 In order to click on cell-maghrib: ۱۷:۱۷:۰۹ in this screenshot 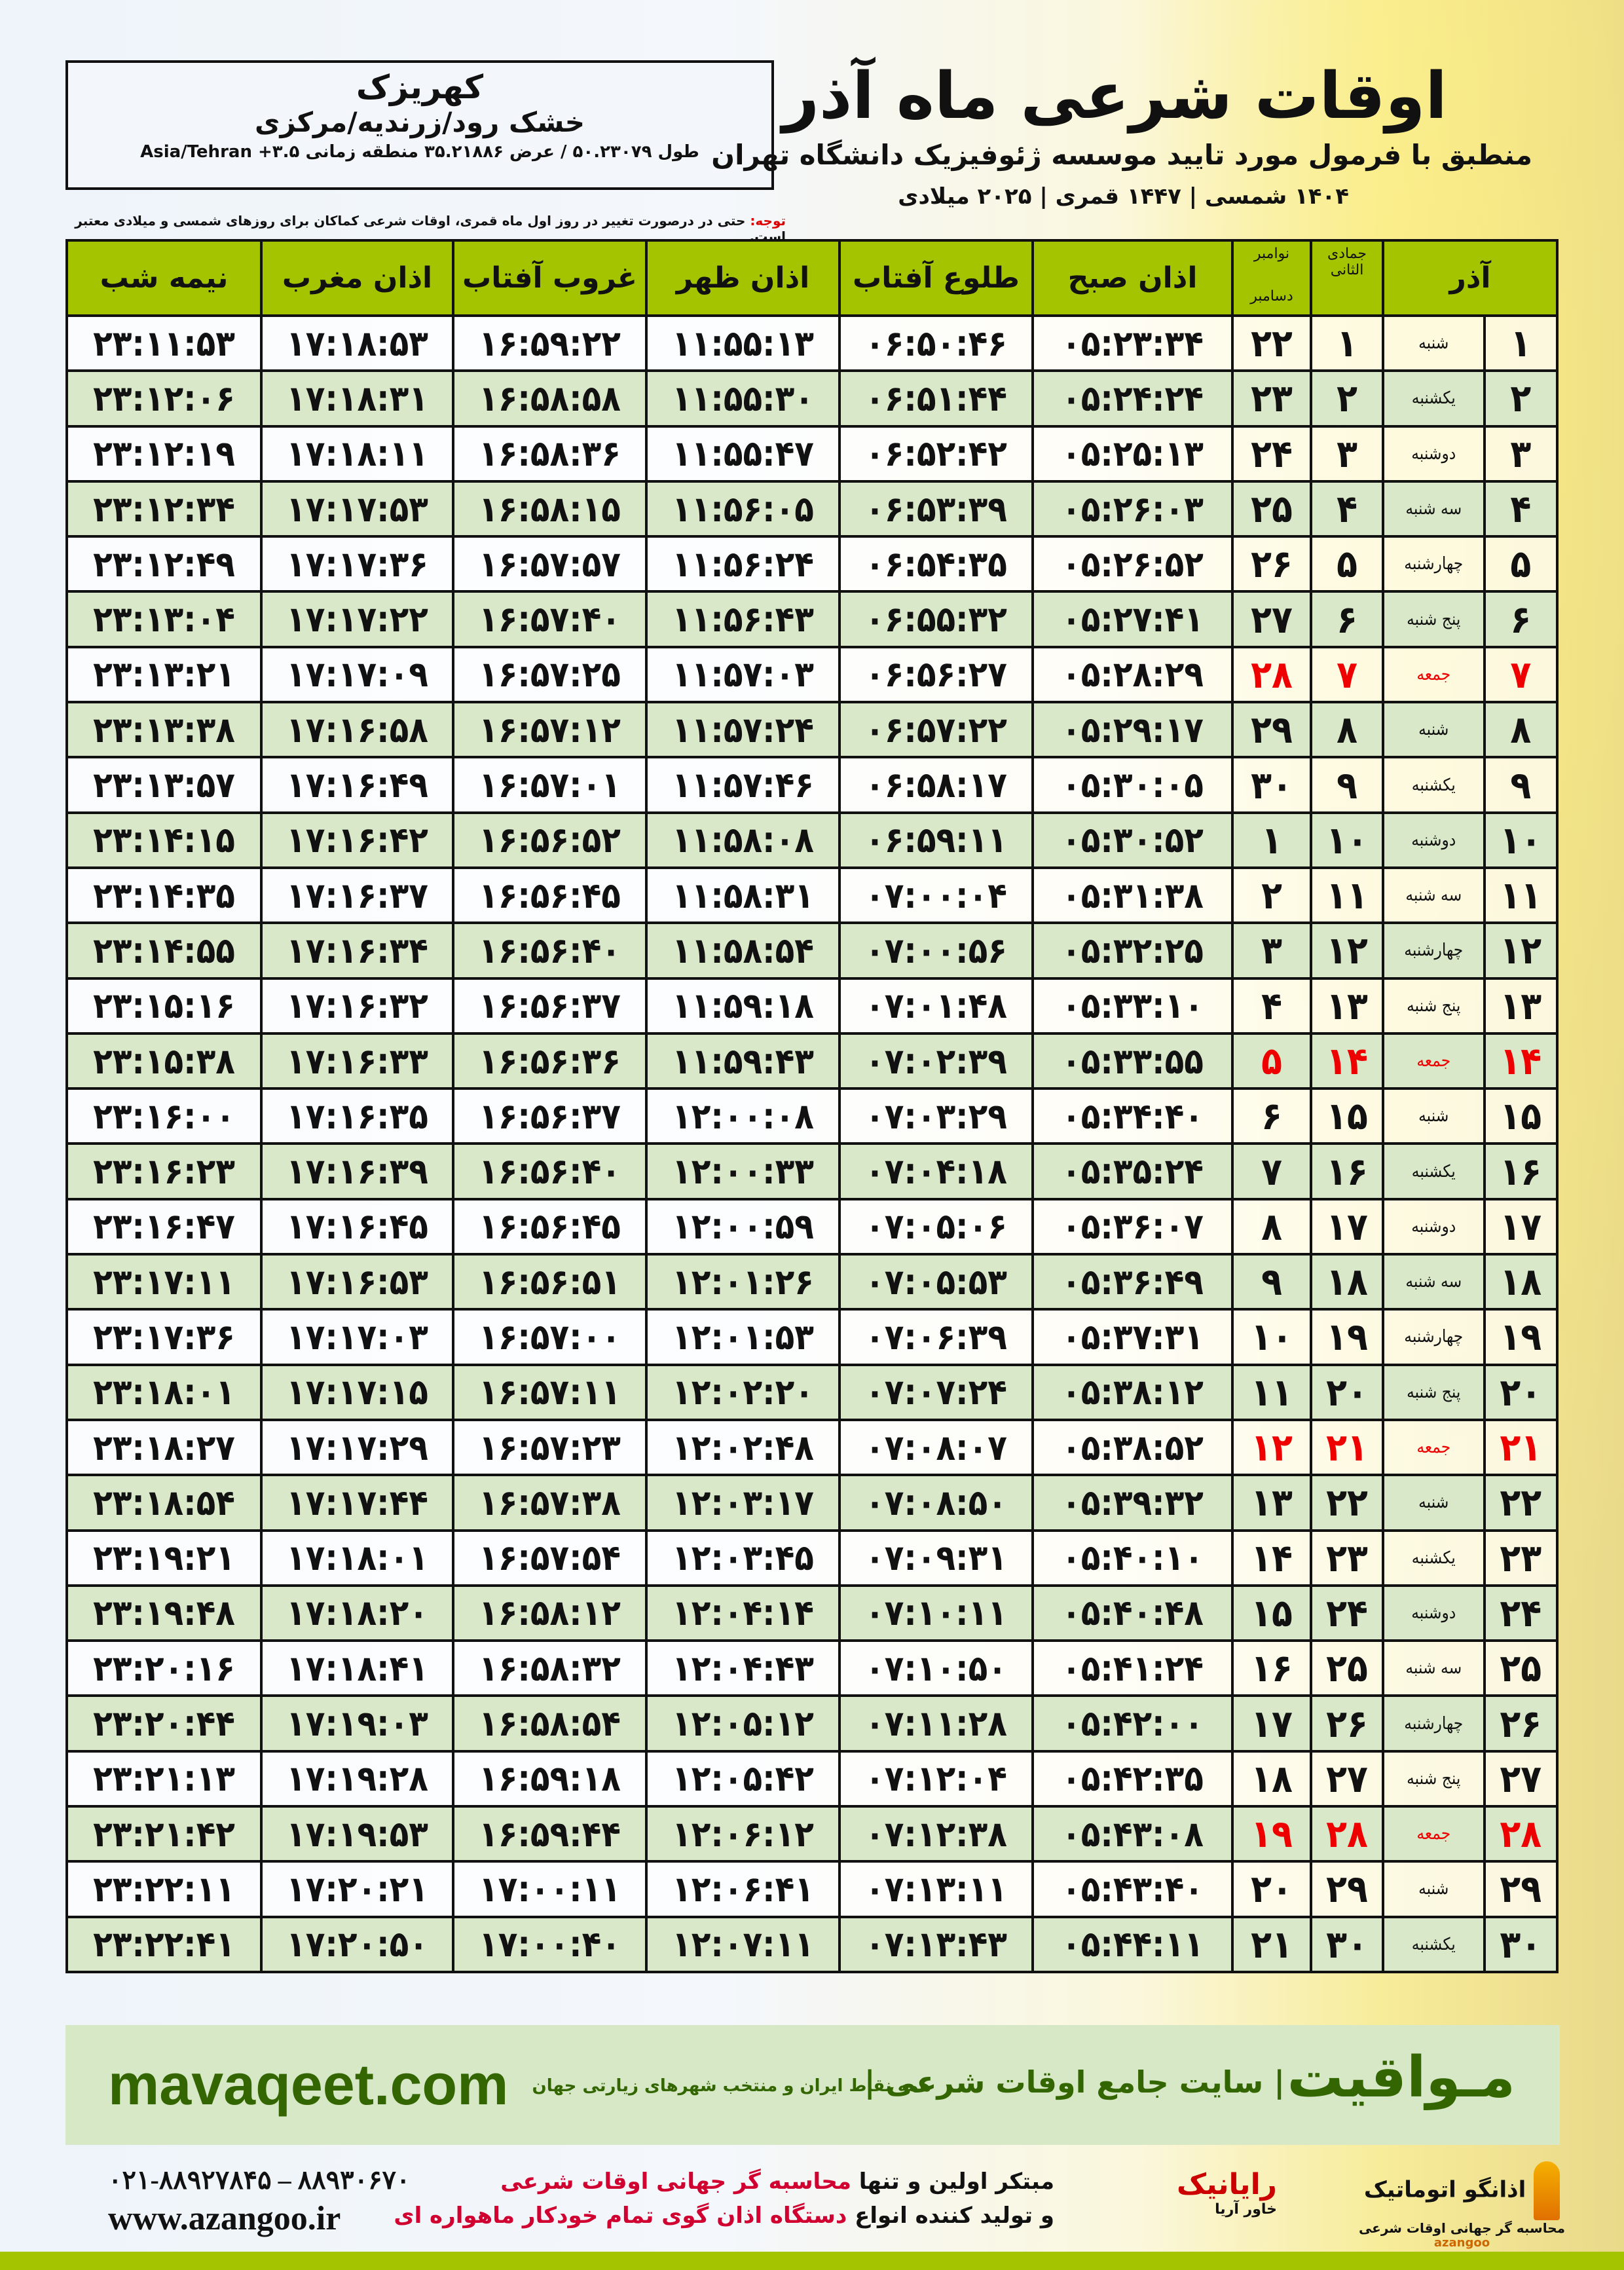, I will do `click(357, 674)`.